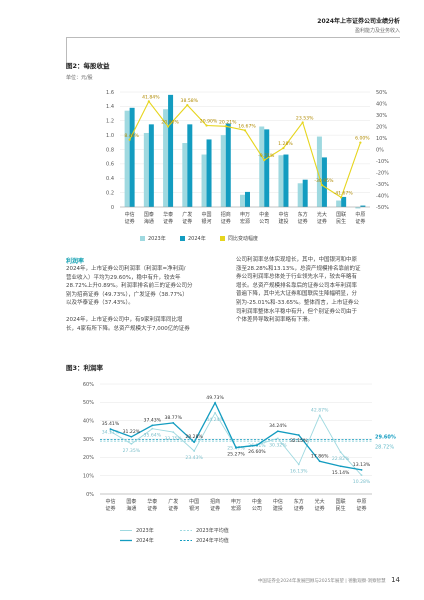  What do you see at coordinates (236, 455) in the screenshot?
I see `series-2024-data-label: 25.27%` at bounding box center [236, 455].